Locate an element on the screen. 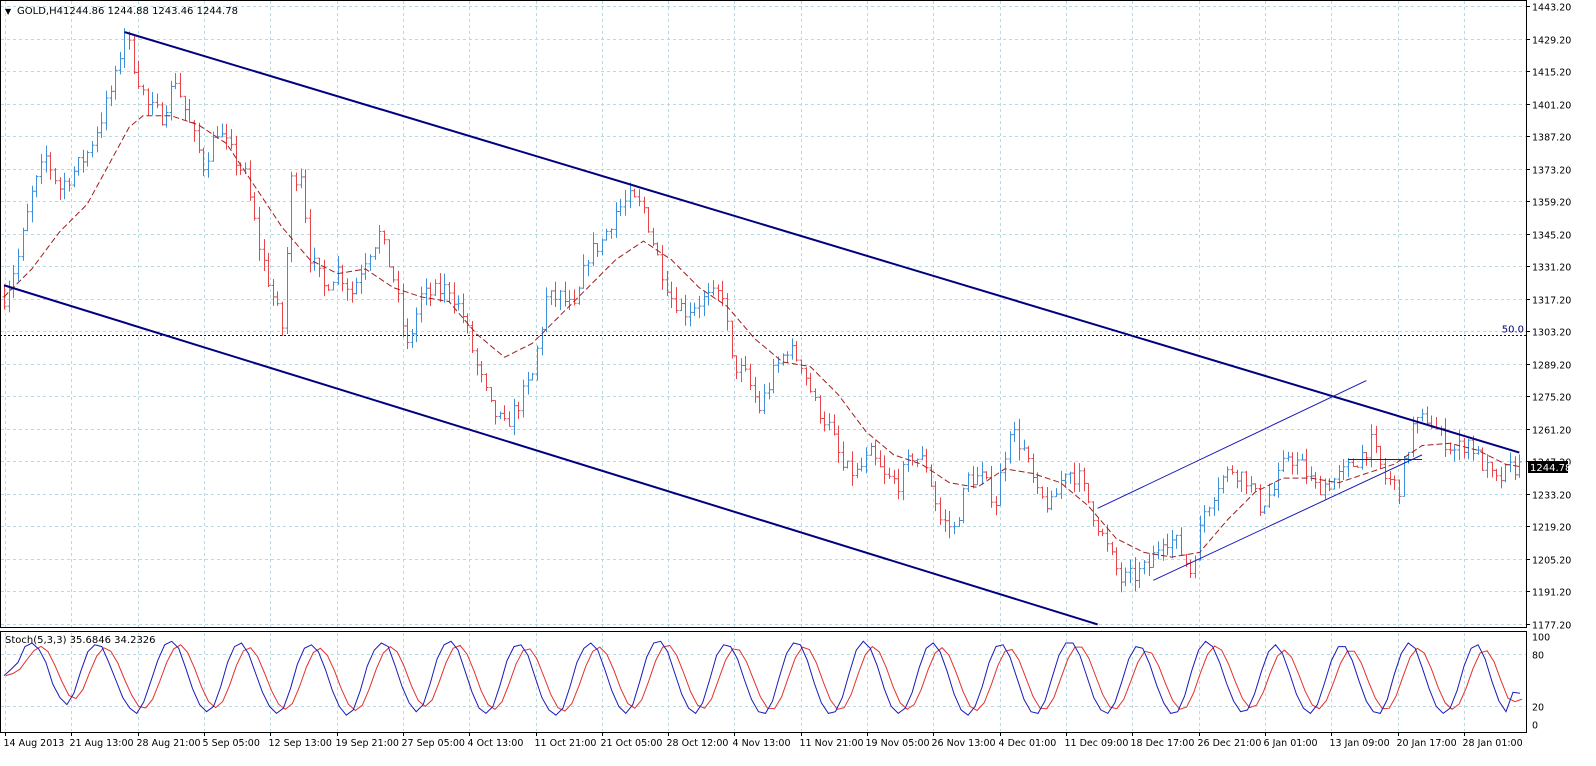  time-tick-label: 12 Sep 13:00 is located at coordinates (300, 743).